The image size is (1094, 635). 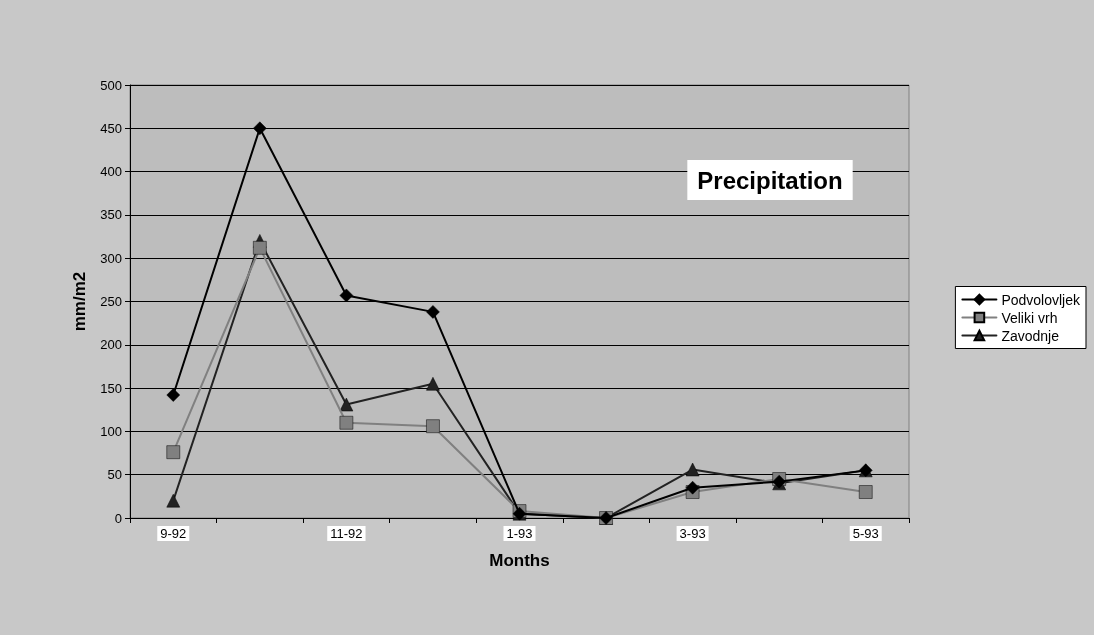 What do you see at coordinates (79, 301) in the screenshot?
I see `y-axis-title: mm/m2` at bounding box center [79, 301].